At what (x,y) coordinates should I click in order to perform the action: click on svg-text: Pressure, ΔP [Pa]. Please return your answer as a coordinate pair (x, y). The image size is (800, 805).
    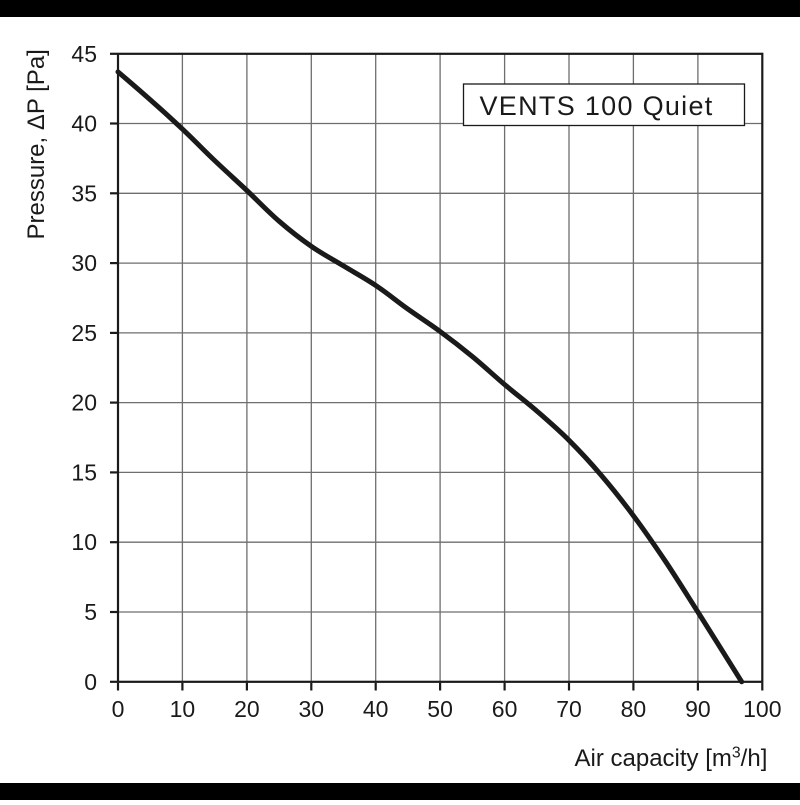
    Looking at the image, I should click on (36, 144).